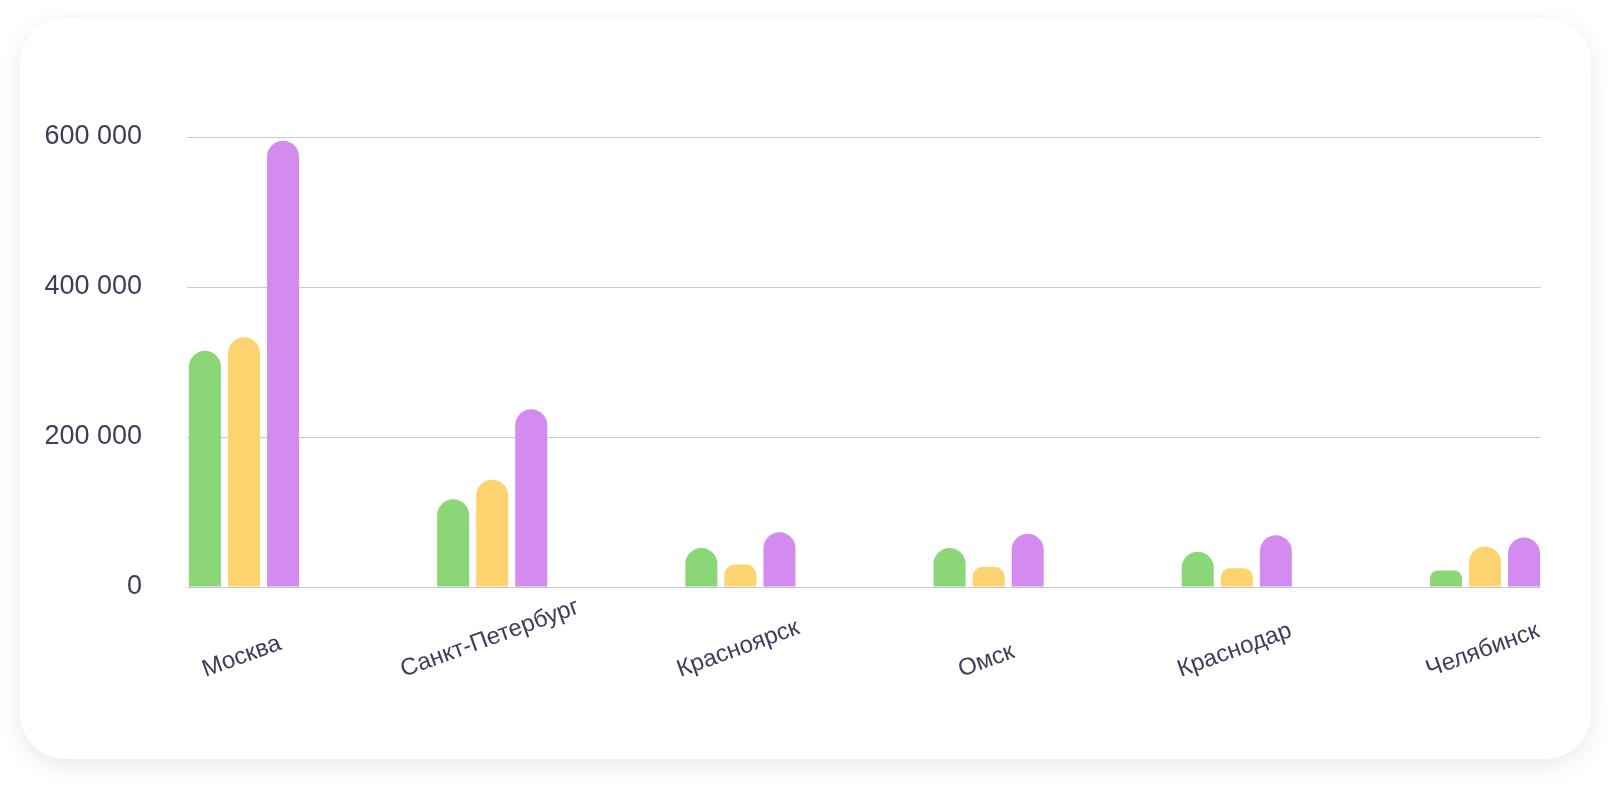  What do you see at coordinates (134, 585) in the screenshot?
I see `y-tick-label: 0` at bounding box center [134, 585].